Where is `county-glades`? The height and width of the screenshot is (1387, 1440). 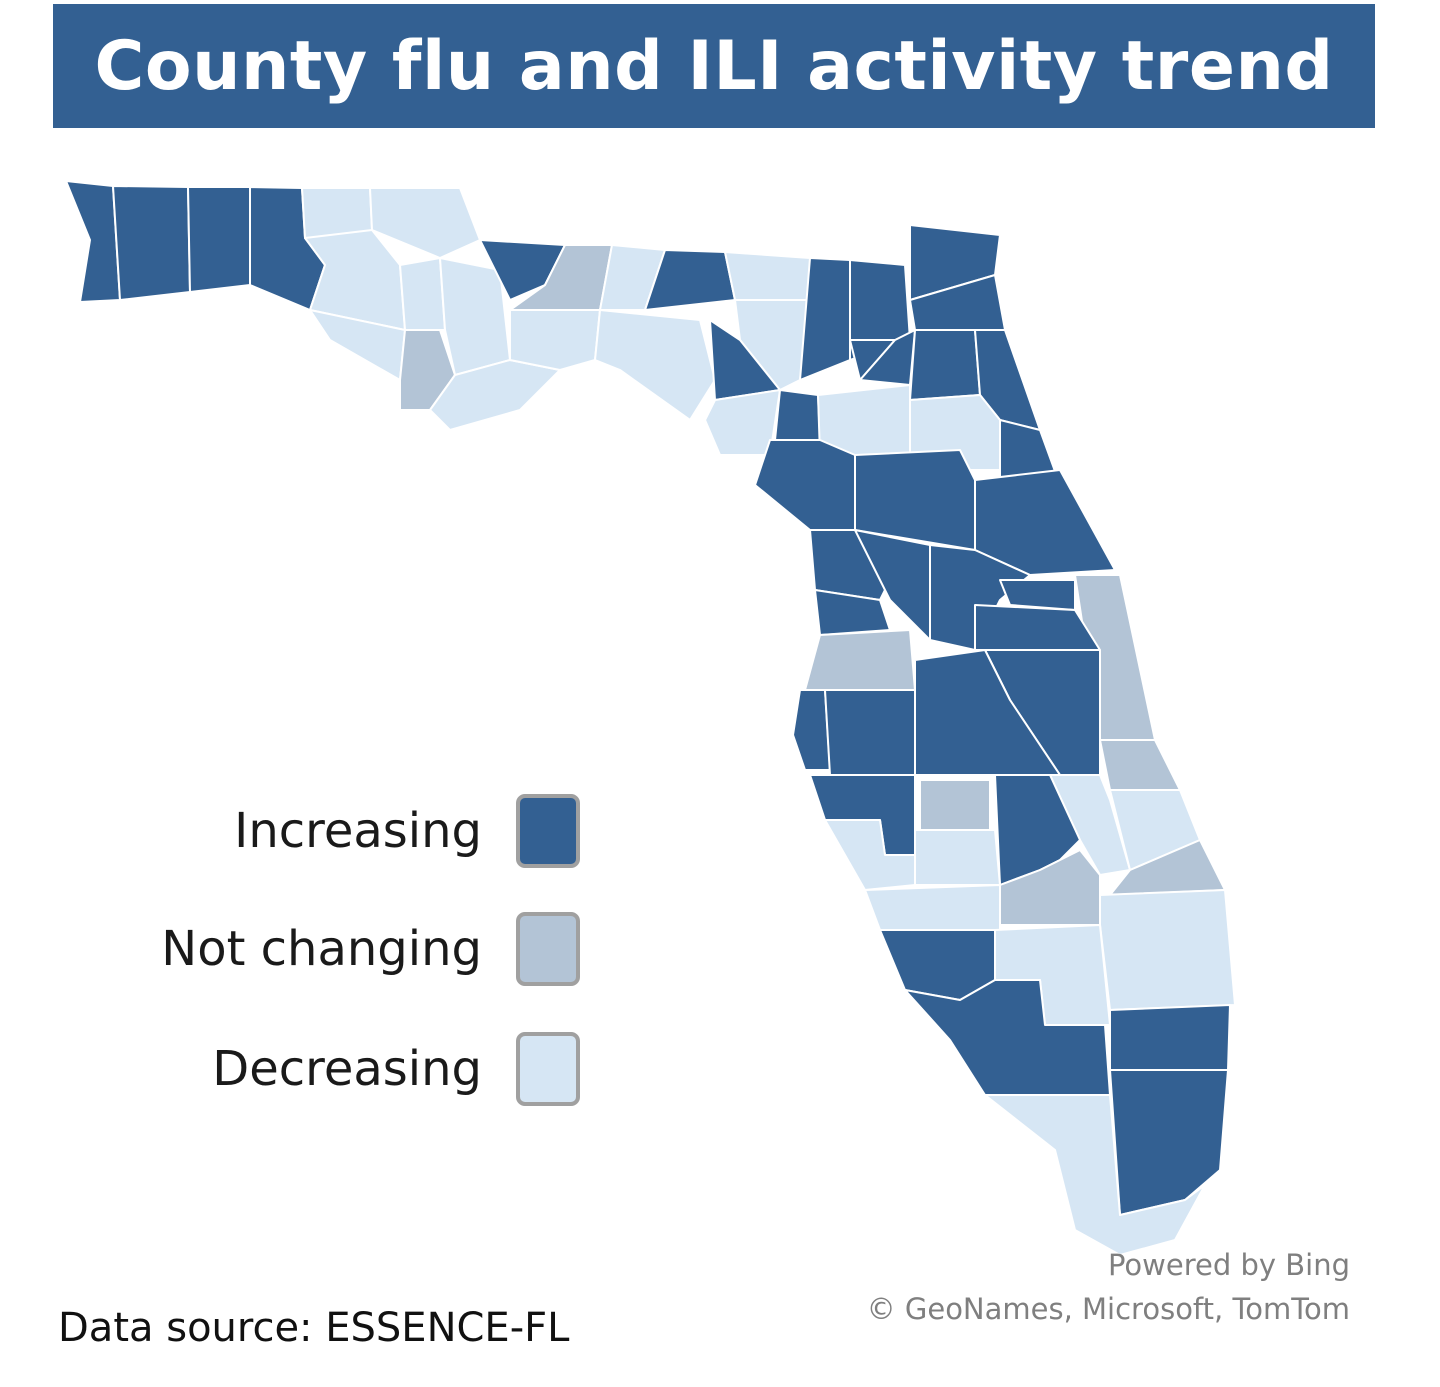 county-glades is located at coordinates (1050, 887).